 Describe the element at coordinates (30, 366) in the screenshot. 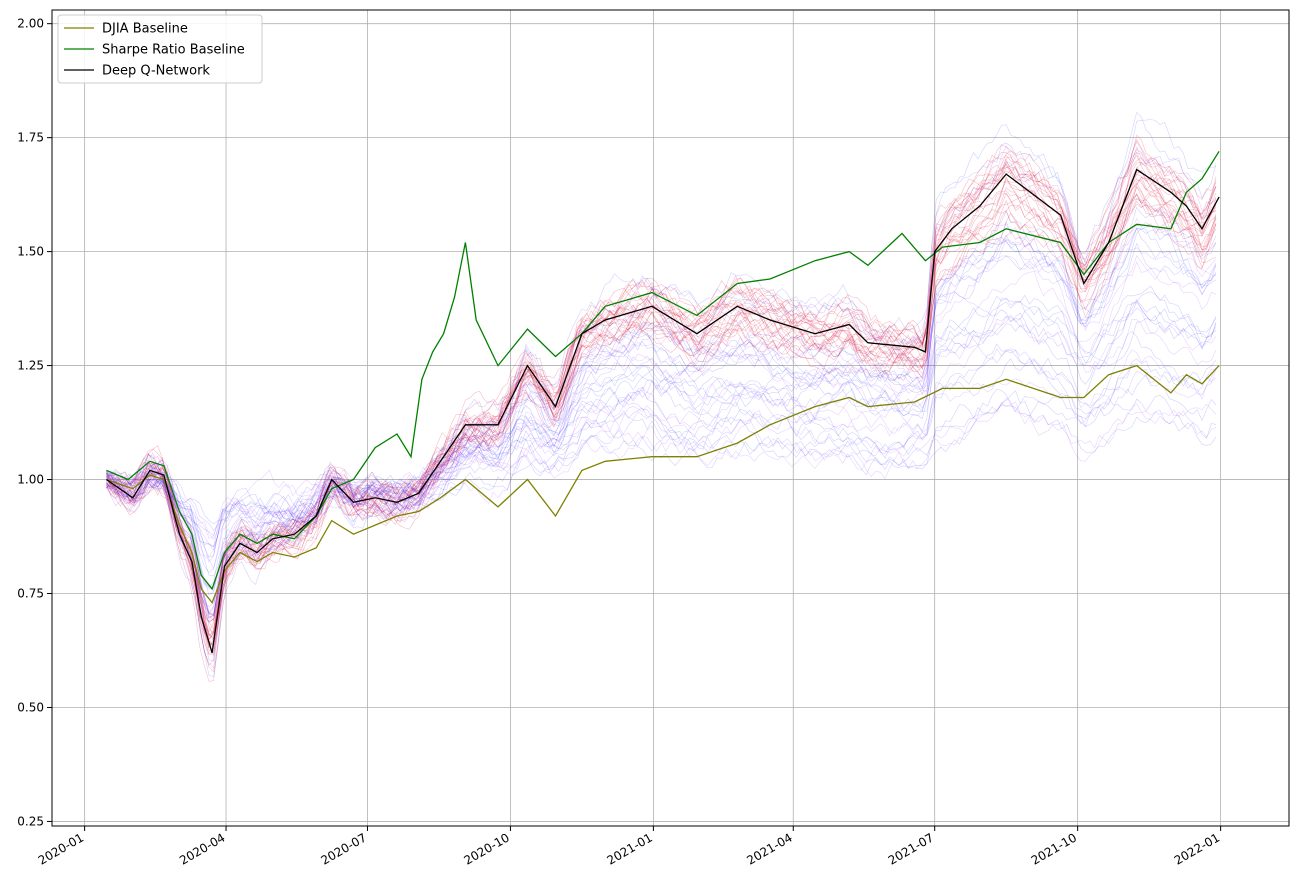

I see `y-tick-label: 1.25` at that location.